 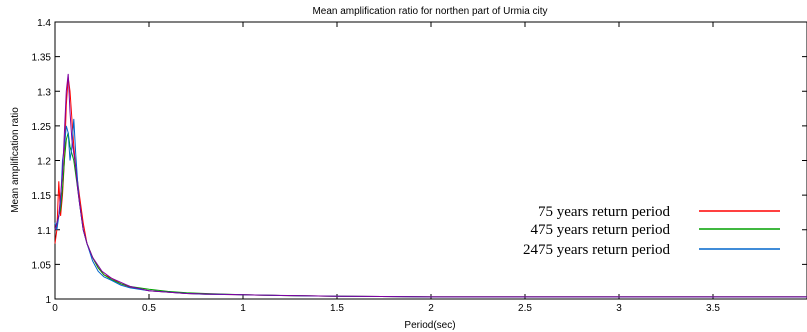 I want to click on x-axis-title: Period(sec), so click(x=429, y=325).